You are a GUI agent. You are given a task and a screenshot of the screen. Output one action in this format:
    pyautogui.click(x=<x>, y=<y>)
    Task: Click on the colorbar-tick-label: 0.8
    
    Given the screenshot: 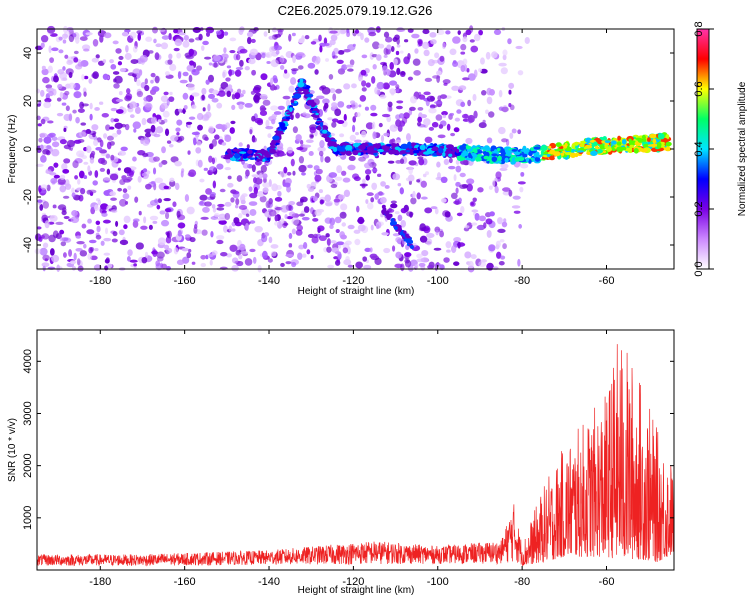 What is the action you would take?
    pyautogui.click(x=699, y=28)
    